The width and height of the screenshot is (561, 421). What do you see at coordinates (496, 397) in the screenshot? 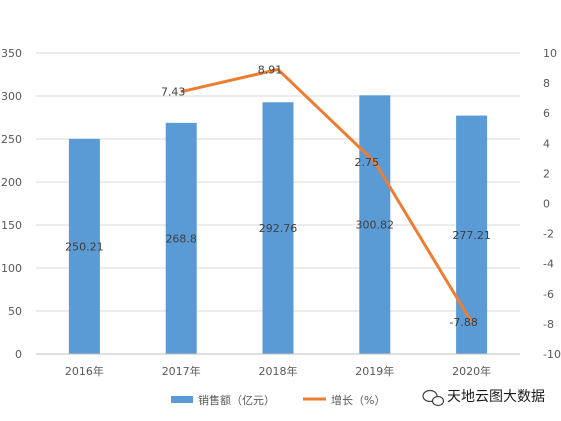
I see `watermark-text: 天地云图大数据` at bounding box center [496, 397].